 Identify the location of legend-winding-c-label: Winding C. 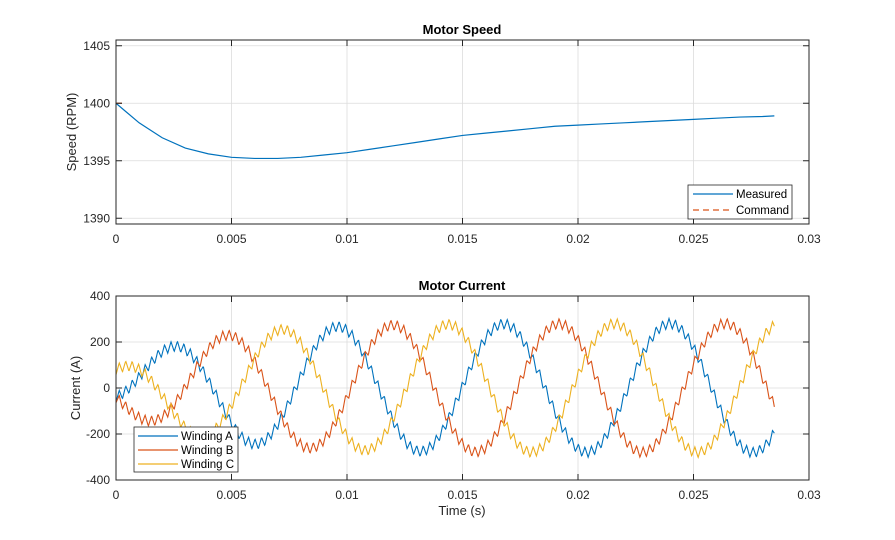
(207, 465).